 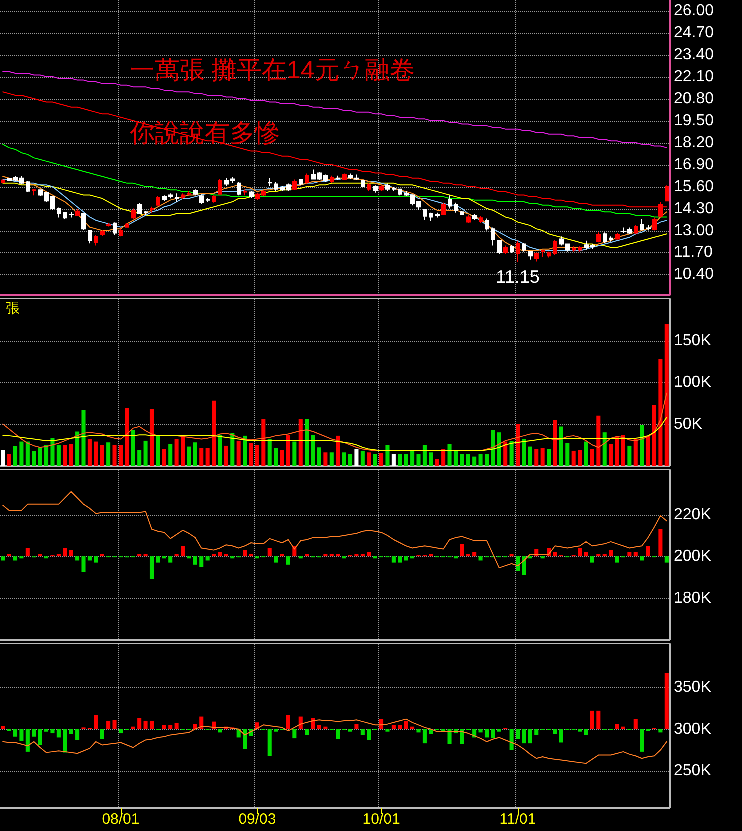 What do you see at coordinates (688, 424) in the screenshot?
I see `y-tick-label: 50K` at bounding box center [688, 424].